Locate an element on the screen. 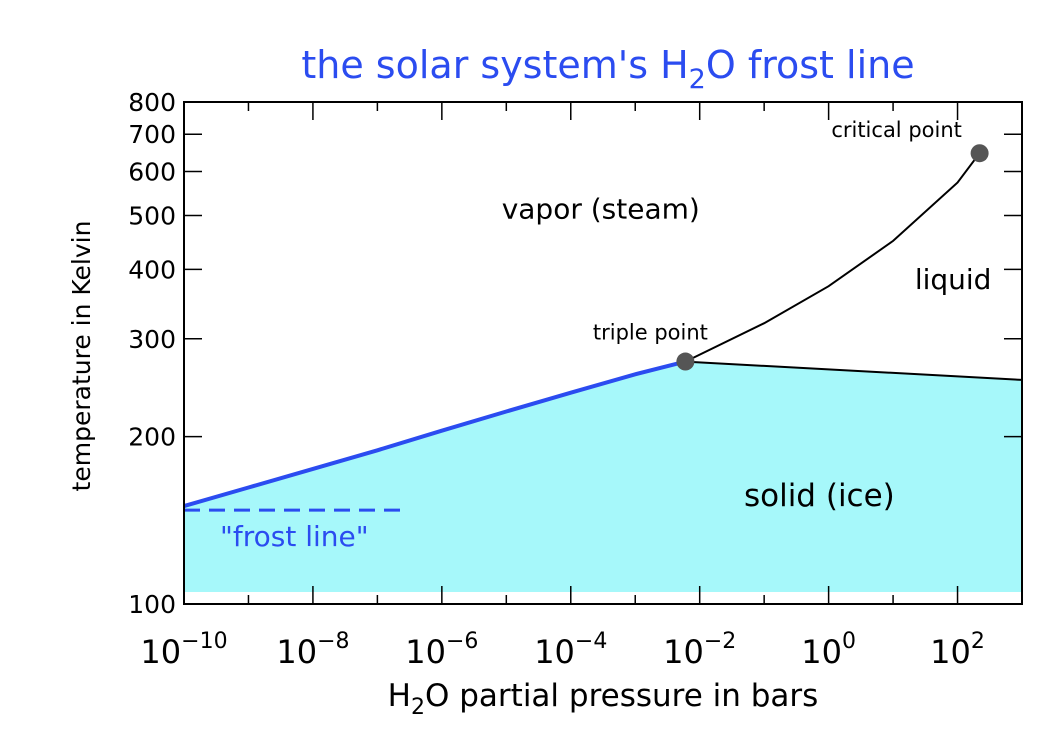 The image size is (1050, 750). y-tick-labels: 100 200 300 400 500 600 700 800 is located at coordinates (152, 353).